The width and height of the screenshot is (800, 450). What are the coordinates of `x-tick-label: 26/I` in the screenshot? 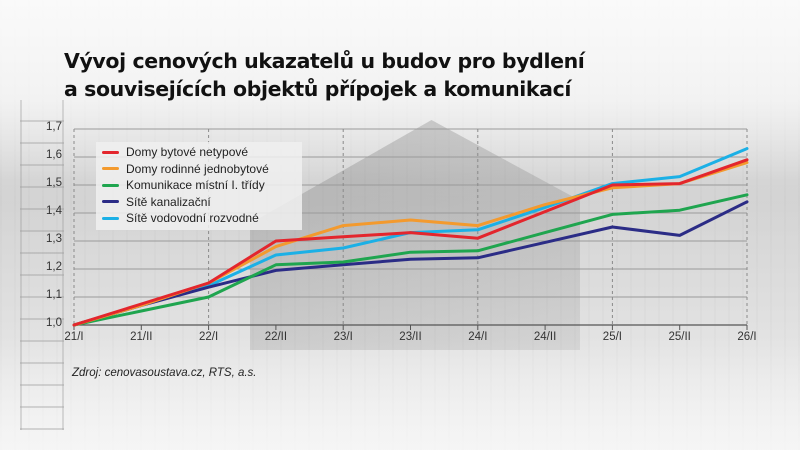 It's located at (747, 337).